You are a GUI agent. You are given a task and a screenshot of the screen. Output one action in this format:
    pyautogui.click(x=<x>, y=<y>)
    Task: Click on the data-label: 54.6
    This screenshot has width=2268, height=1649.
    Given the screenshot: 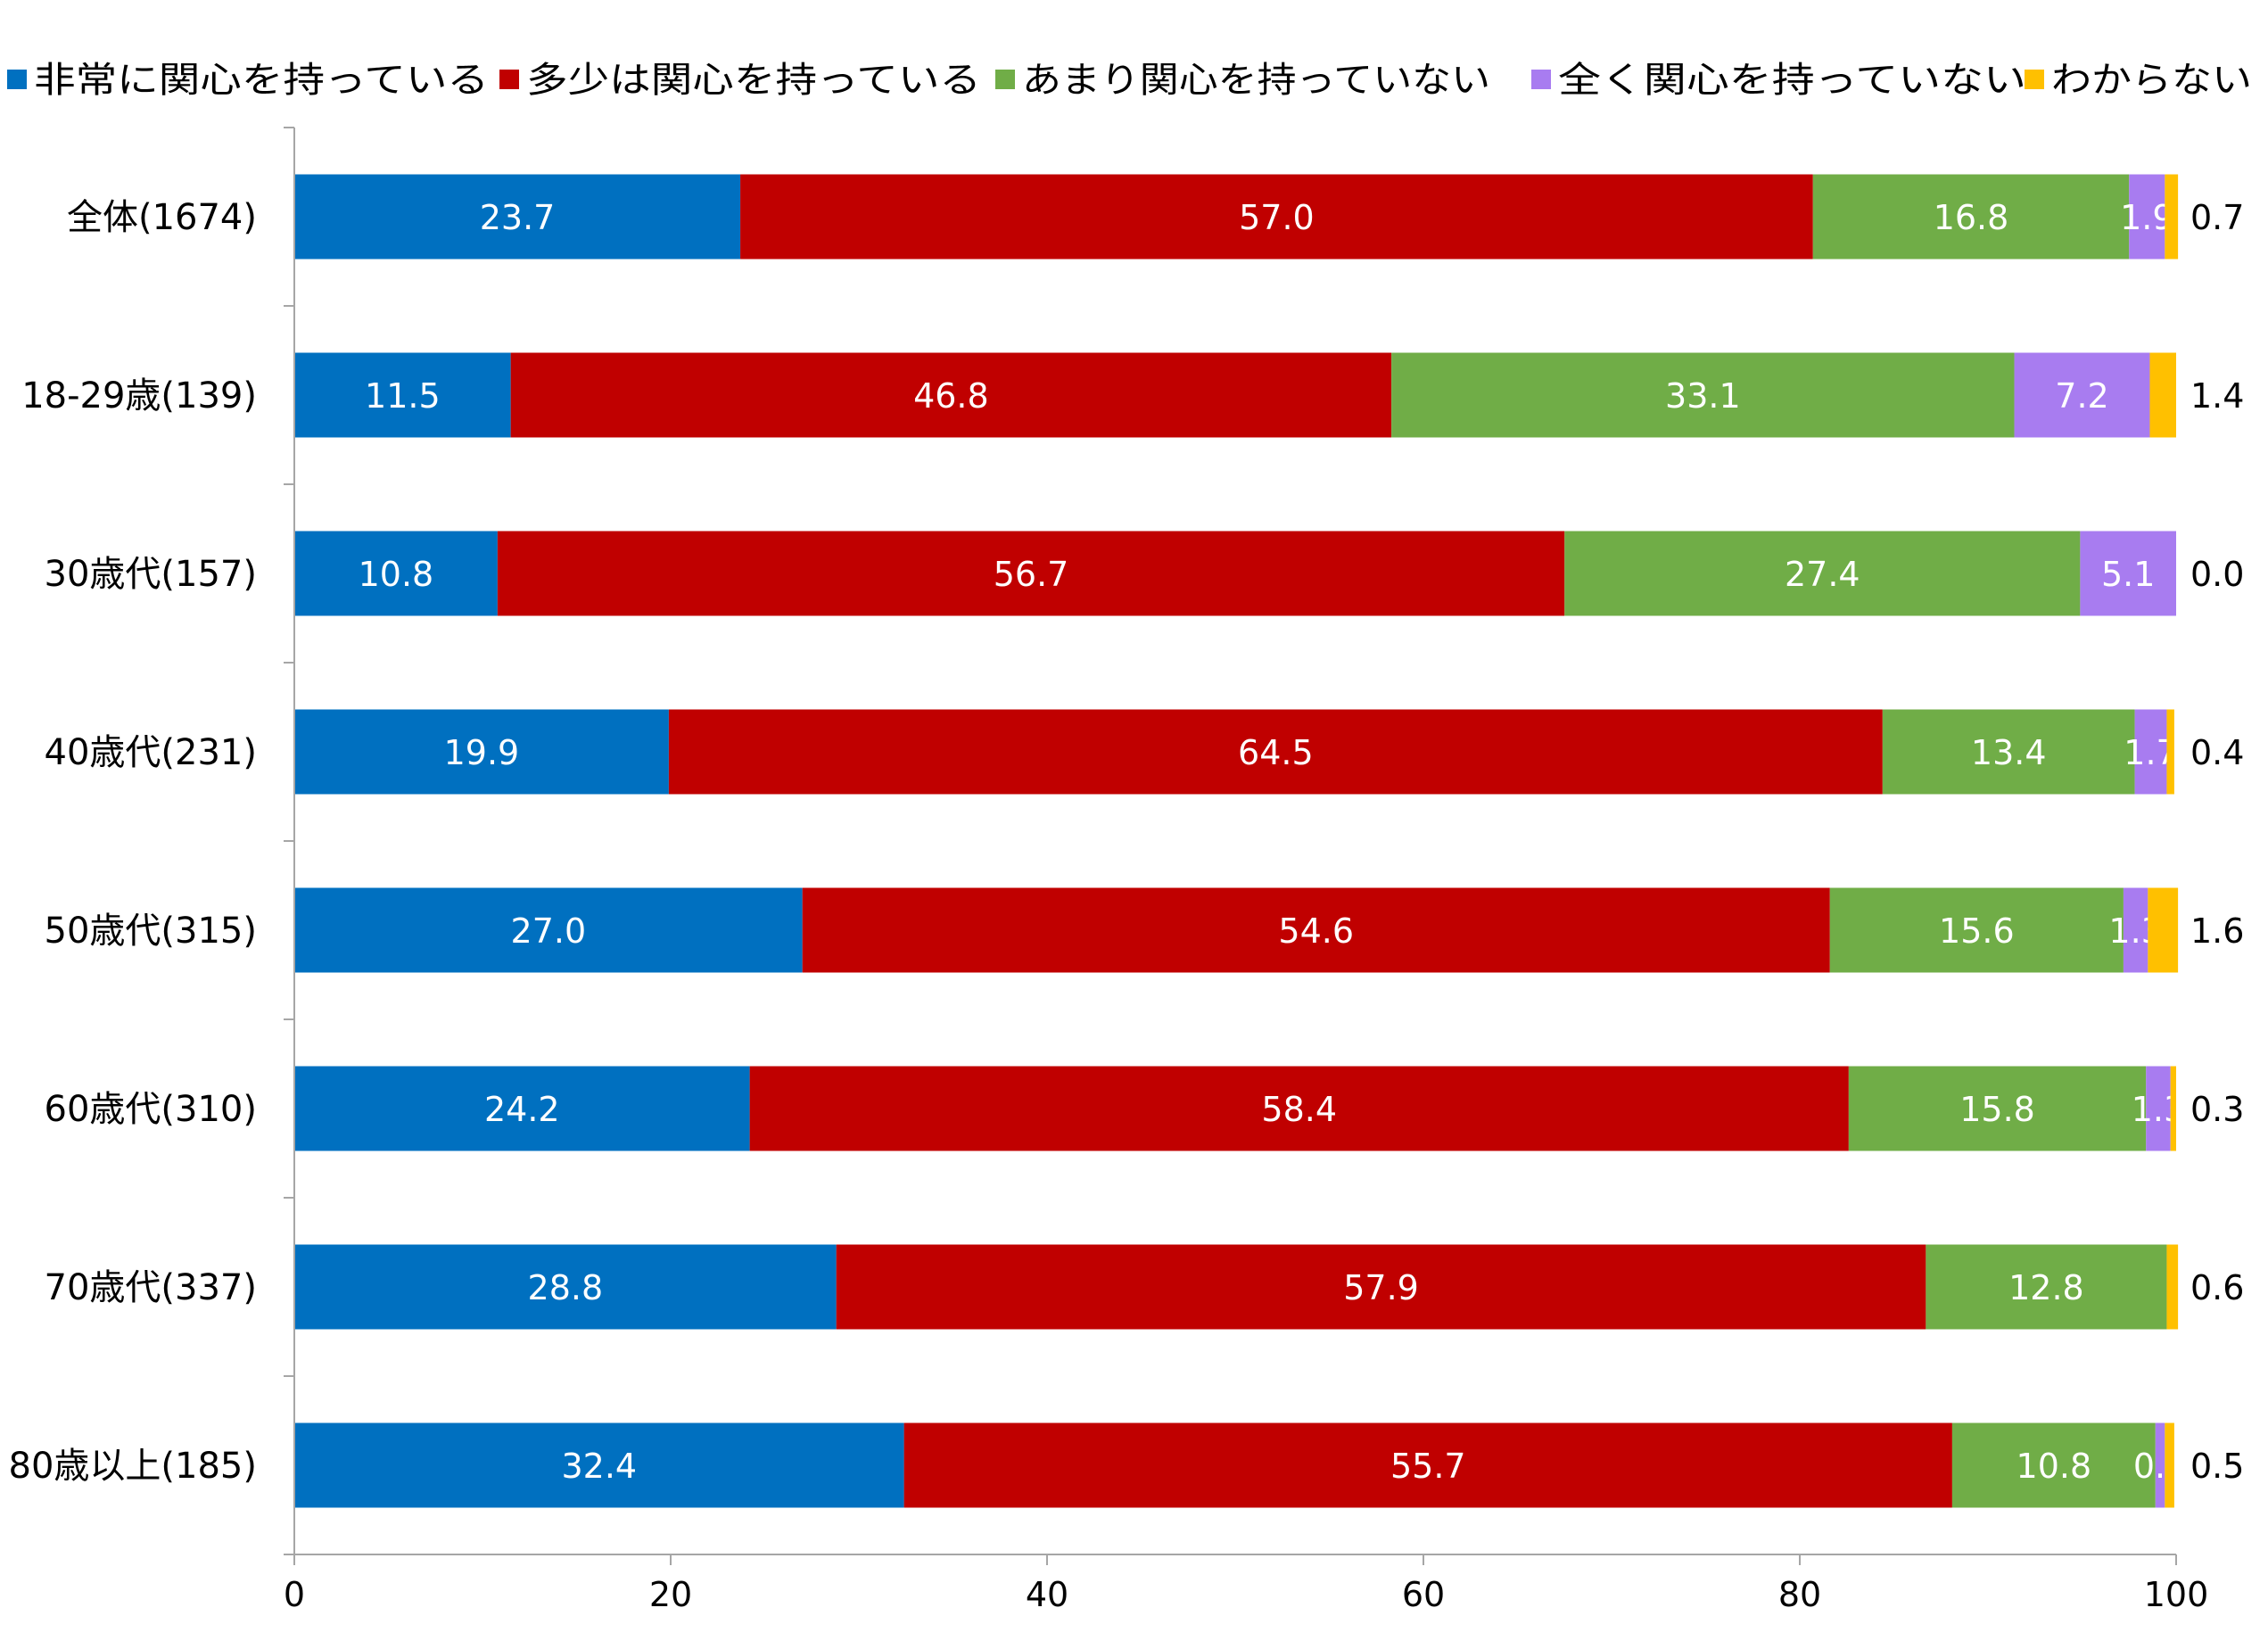 What is the action you would take?
    pyautogui.click(x=1316, y=931)
    